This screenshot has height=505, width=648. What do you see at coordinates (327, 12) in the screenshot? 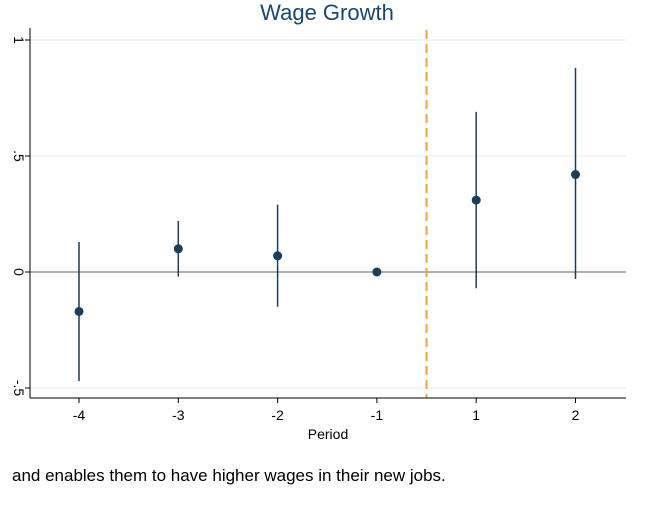
I see `chart-title: Wage Growth` at bounding box center [327, 12].